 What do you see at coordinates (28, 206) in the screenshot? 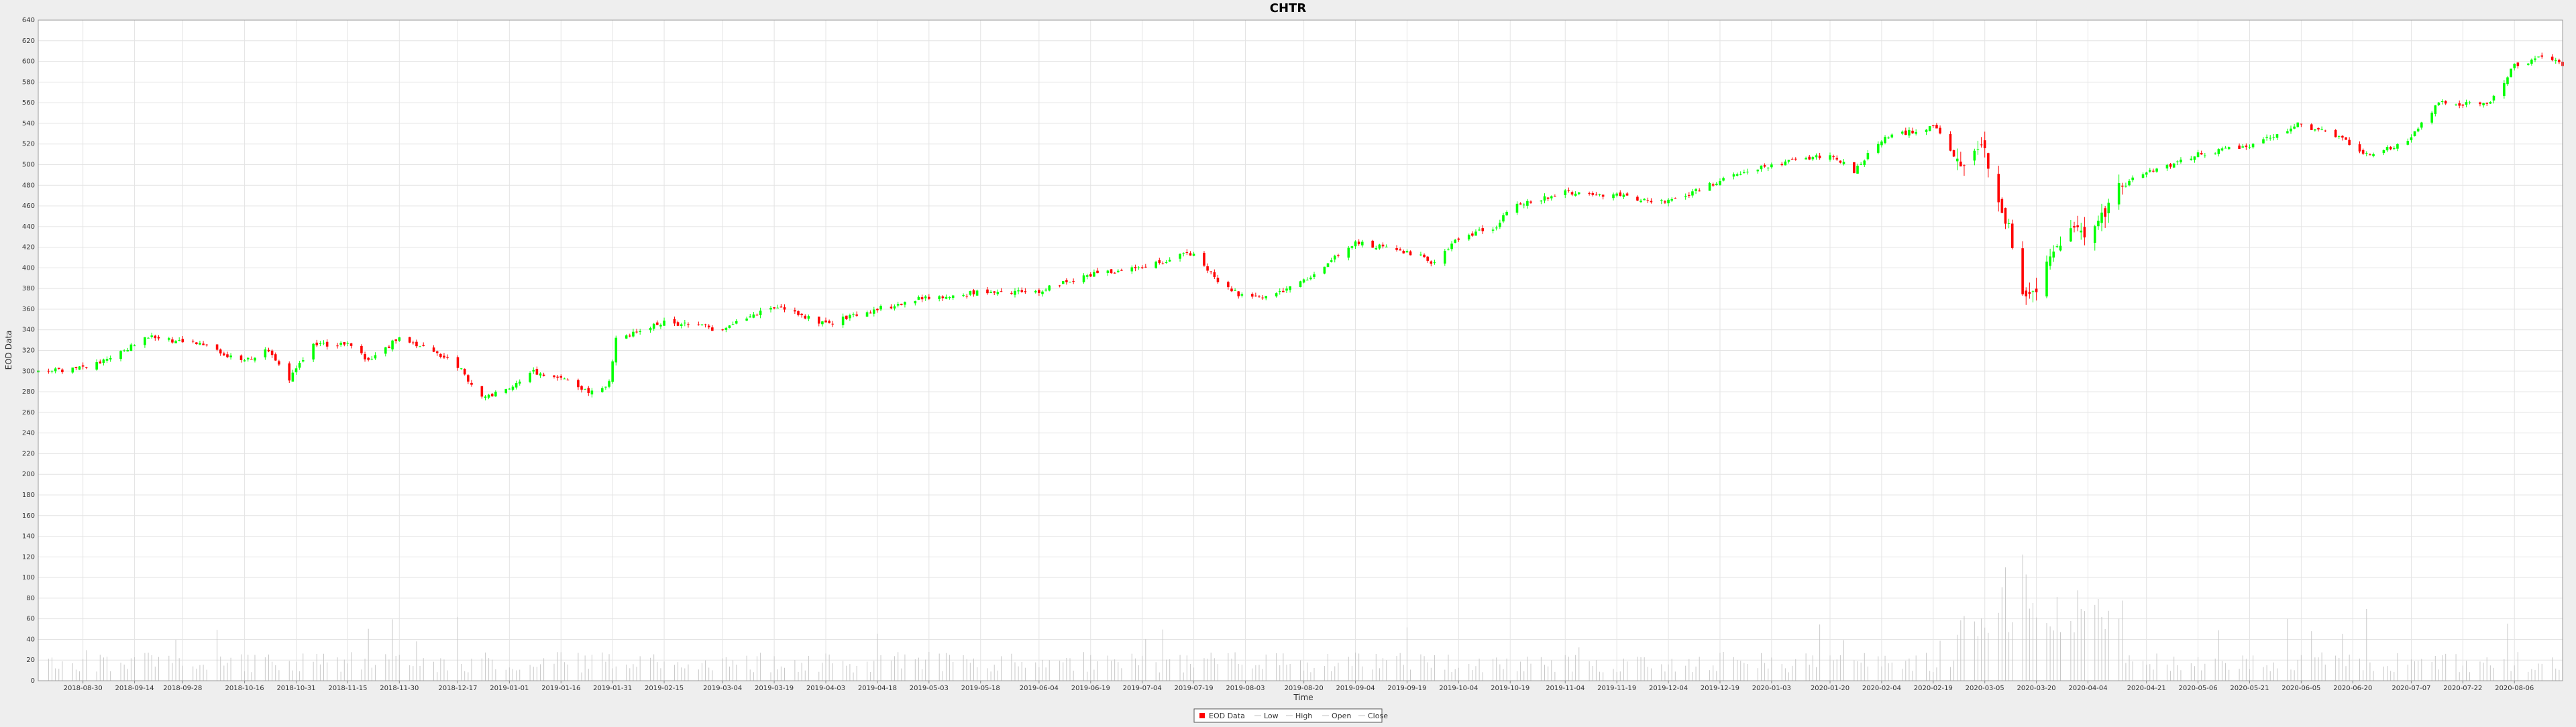
I see `y-tick-label: 460` at bounding box center [28, 206].